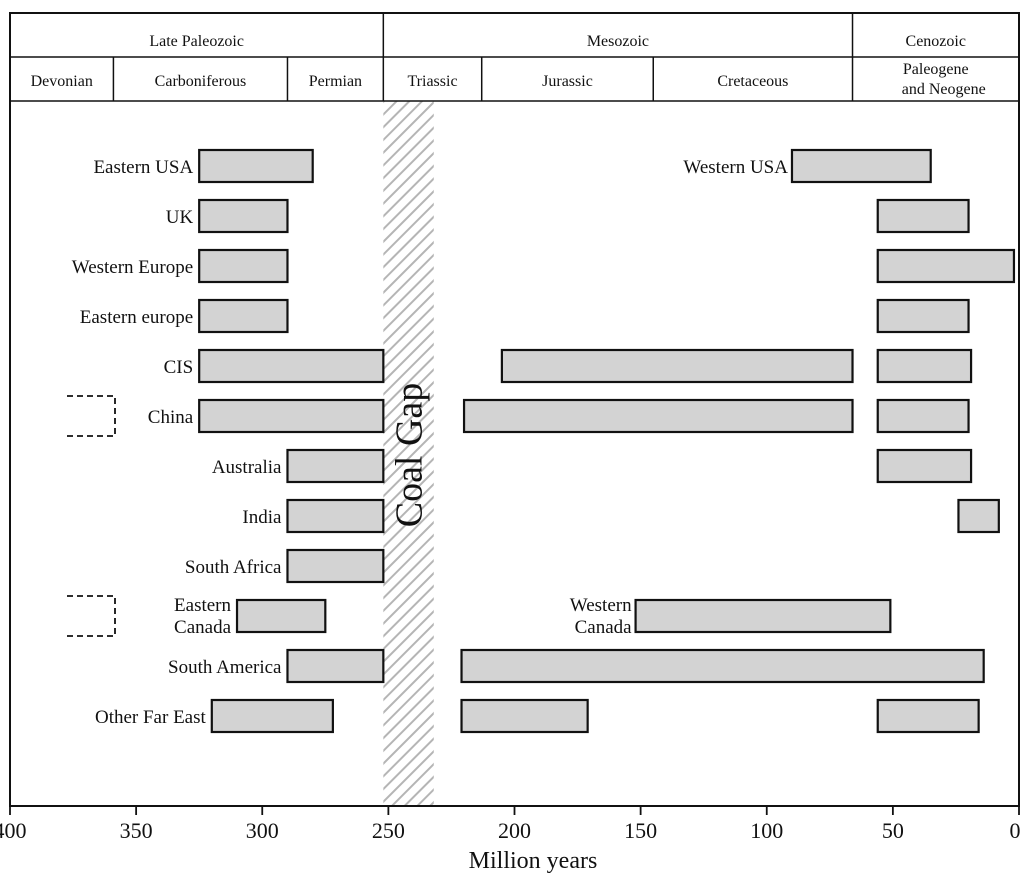  Describe the element at coordinates (335, 81) in the screenshot. I see `period-label: Permian` at that location.